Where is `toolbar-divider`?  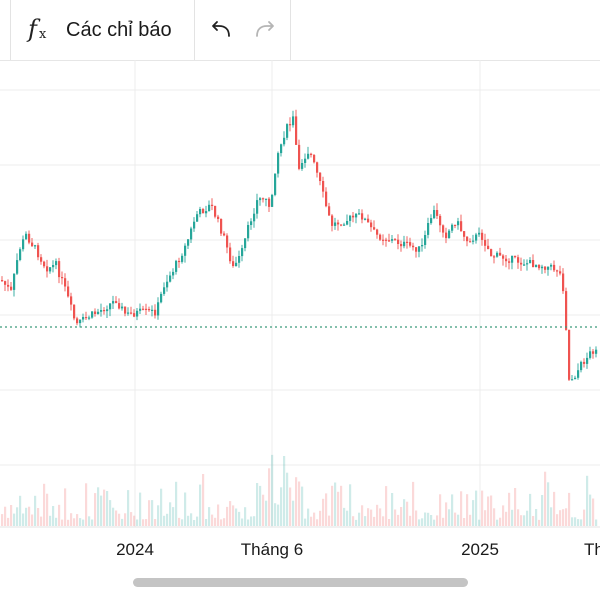 toolbar-divider is located at coordinates (10, 30).